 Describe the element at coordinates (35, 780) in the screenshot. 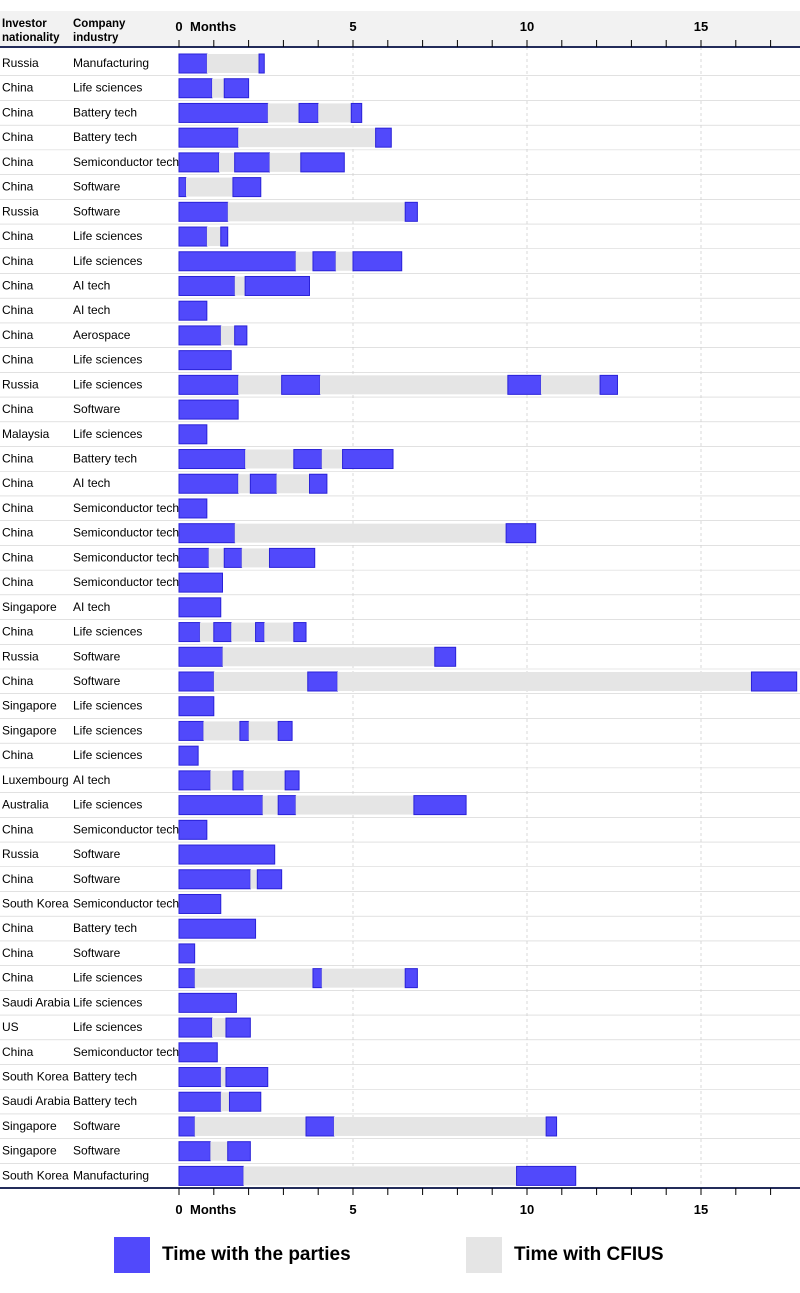

I see `row-nationality: Luxembourg` at that location.